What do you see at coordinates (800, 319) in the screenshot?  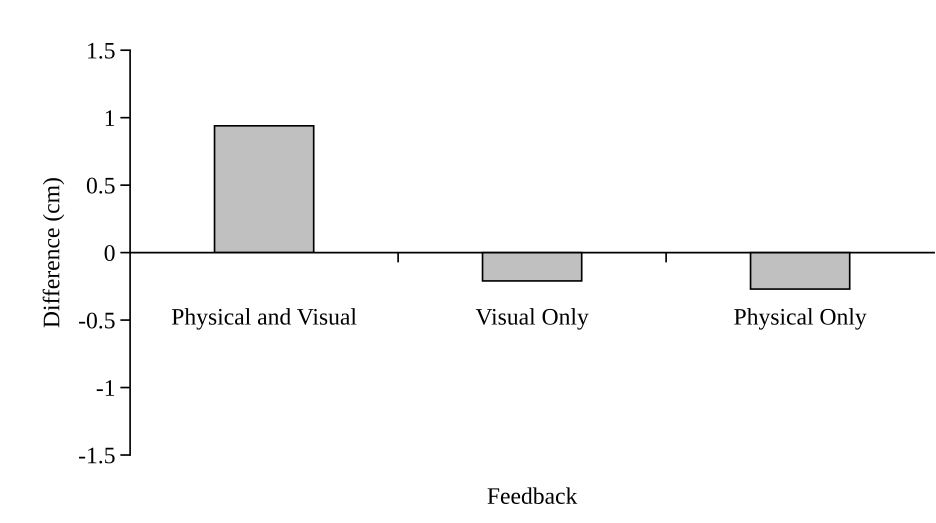 I see `x-tick-label: Physical Only` at bounding box center [800, 319].